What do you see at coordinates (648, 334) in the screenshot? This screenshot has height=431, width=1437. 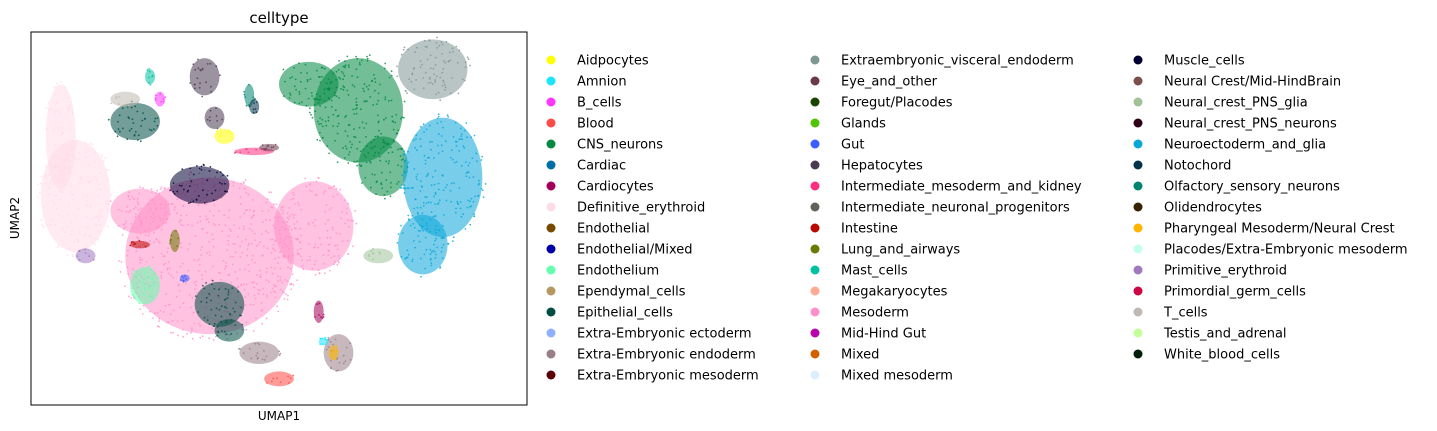 I see `legend-item: Extra-Embryonic ectoderm` at bounding box center [648, 334].